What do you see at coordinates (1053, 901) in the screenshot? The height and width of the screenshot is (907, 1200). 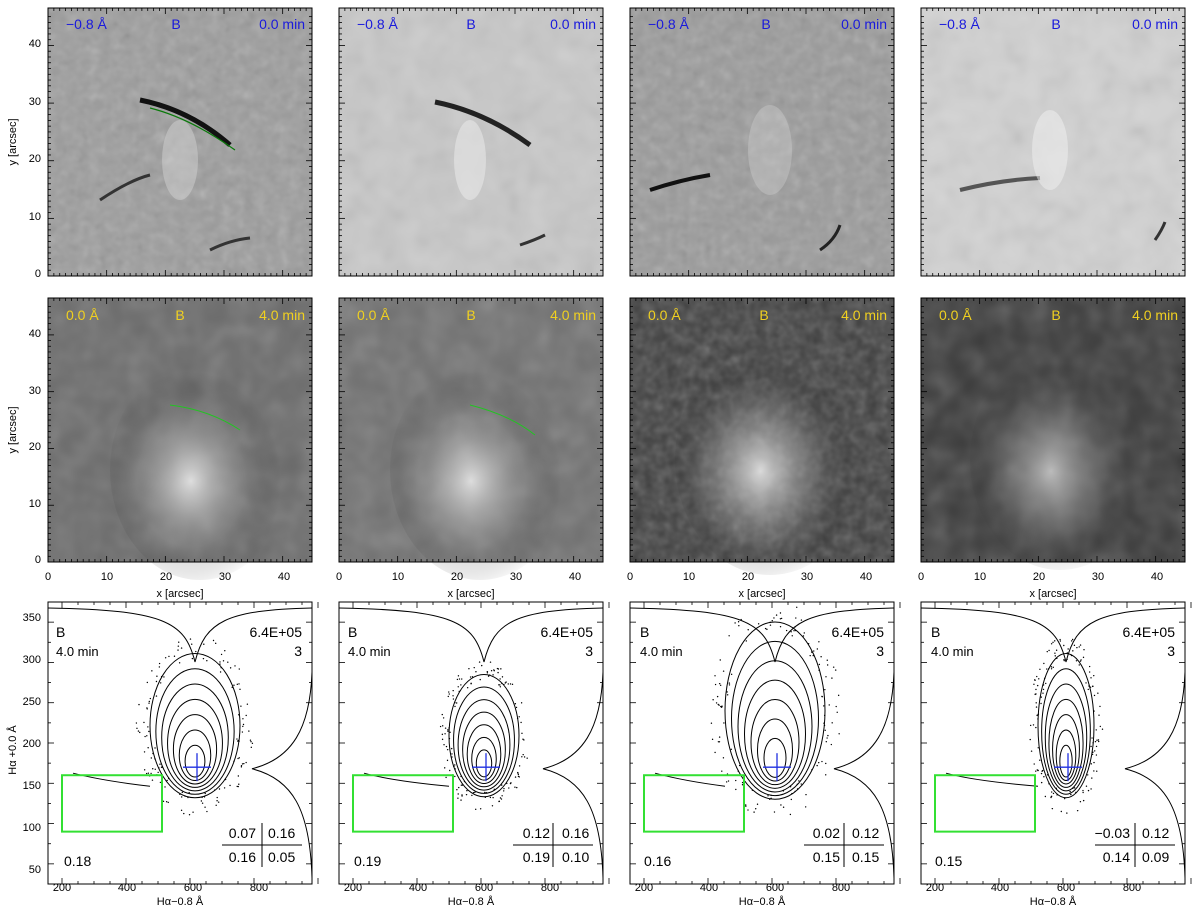 I see `s4-xlabel: Hα−0.8 Å` at bounding box center [1053, 901].